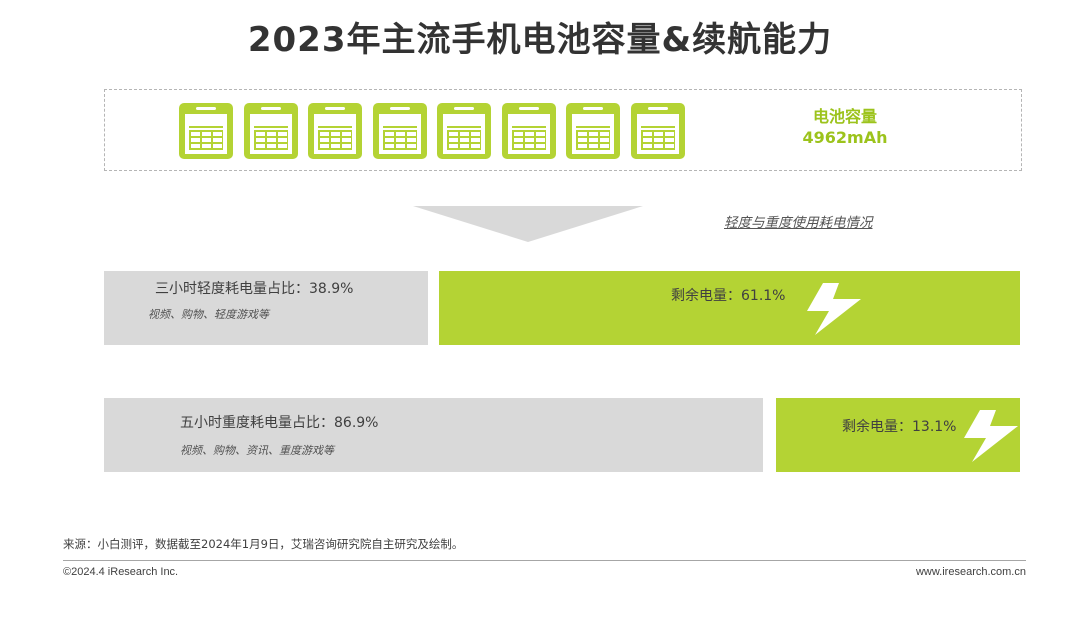 The height and width of the screenshot is (637, 1080). I want to click on copyright: ©2024.4 iResearch Inc., so click(121, 572).